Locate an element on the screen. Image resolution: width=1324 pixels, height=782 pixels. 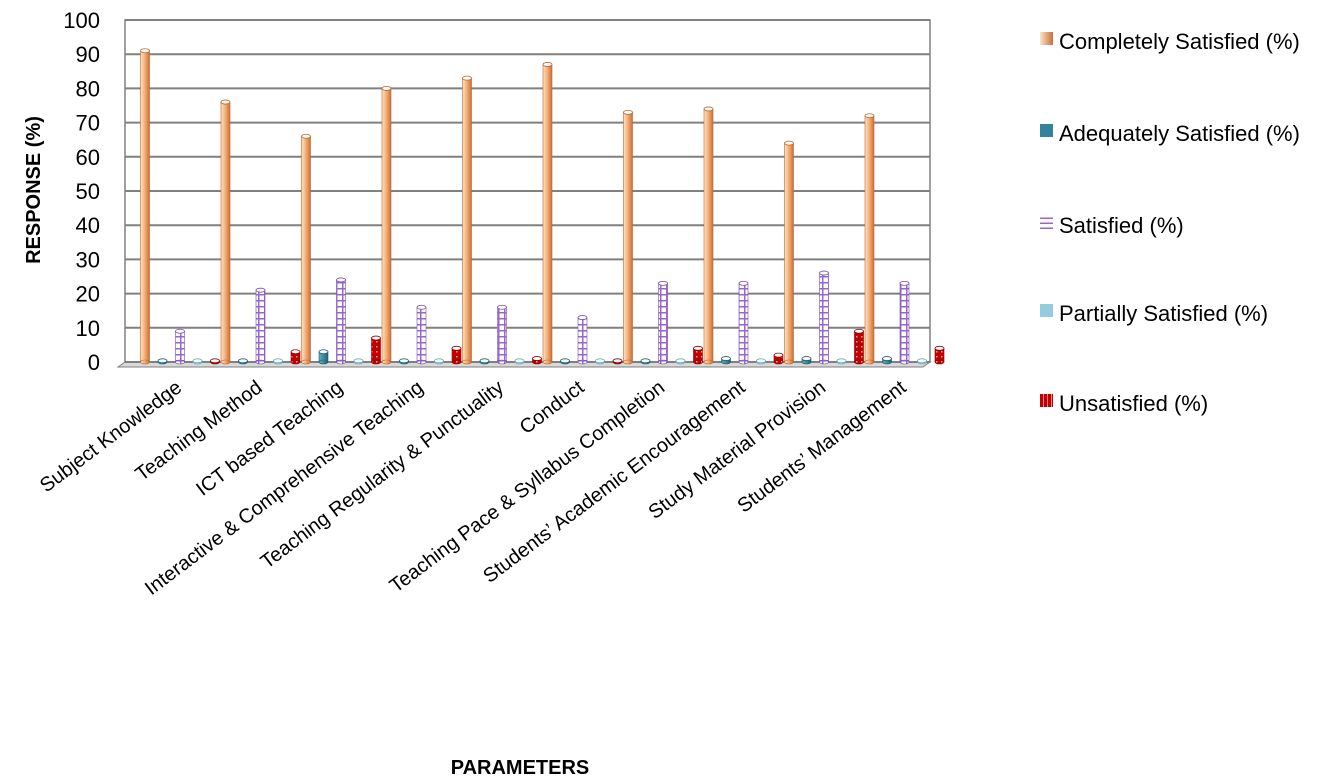
y-axis: 0 10 20 30 40 50 60 70 80 90 100 is located at coordinates (81, 191).